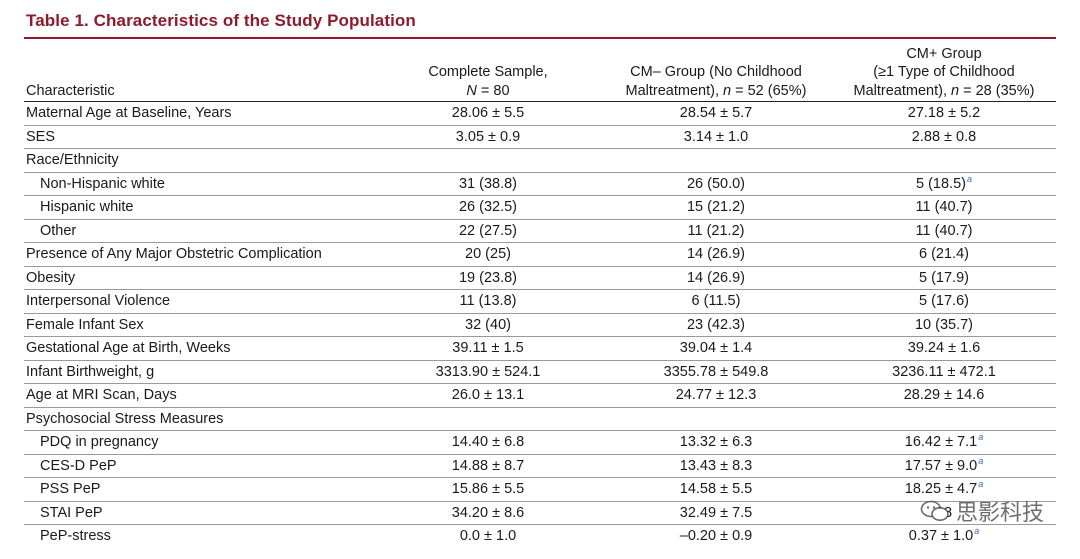 This screenshot has width=1080, height=559. Describe the element at coordinates (200, 301) in the screenshot. I see `row-label: Interpersonal Violence` at that location.